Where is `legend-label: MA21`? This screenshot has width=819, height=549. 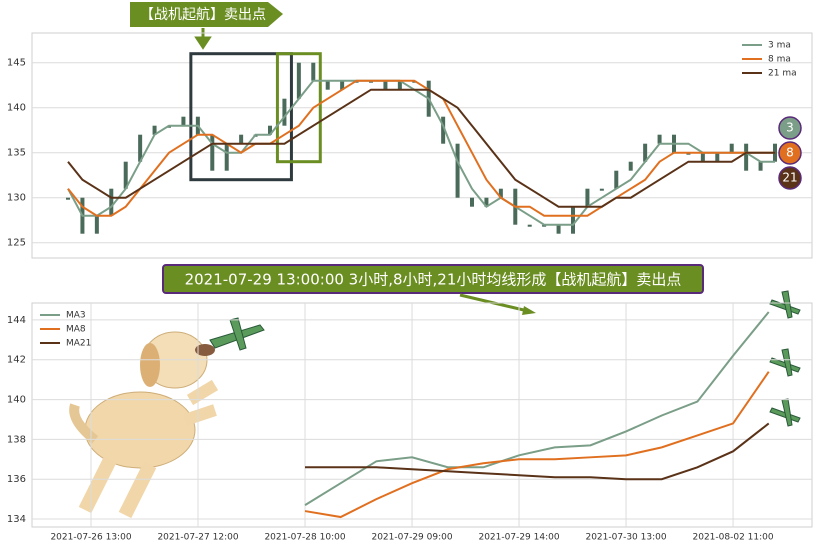
legend-label: MA21 is located at coordinates (78, 344).